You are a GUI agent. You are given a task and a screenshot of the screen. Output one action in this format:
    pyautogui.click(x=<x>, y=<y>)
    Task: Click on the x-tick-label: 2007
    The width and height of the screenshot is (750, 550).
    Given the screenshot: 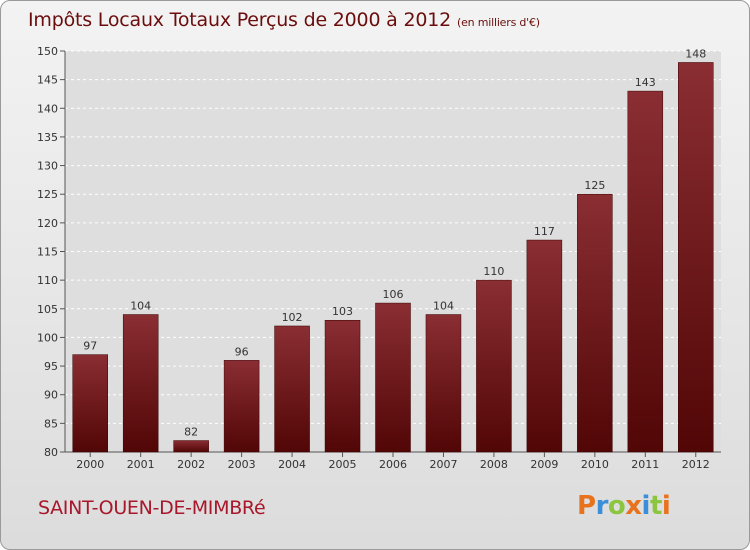 What is the action you would take?
    pyautogui.click(x=443, y=464)
    